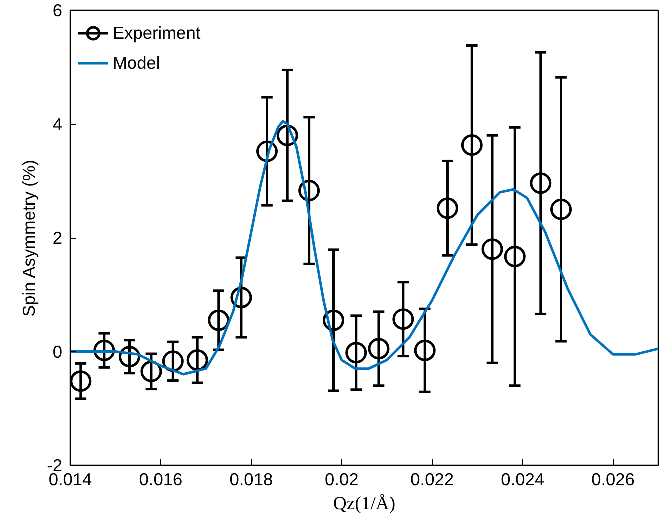 This screenshot has height=525, width=672. I want to click on y-axis-title: Spin Asymmetry (%), so click(29, 238).